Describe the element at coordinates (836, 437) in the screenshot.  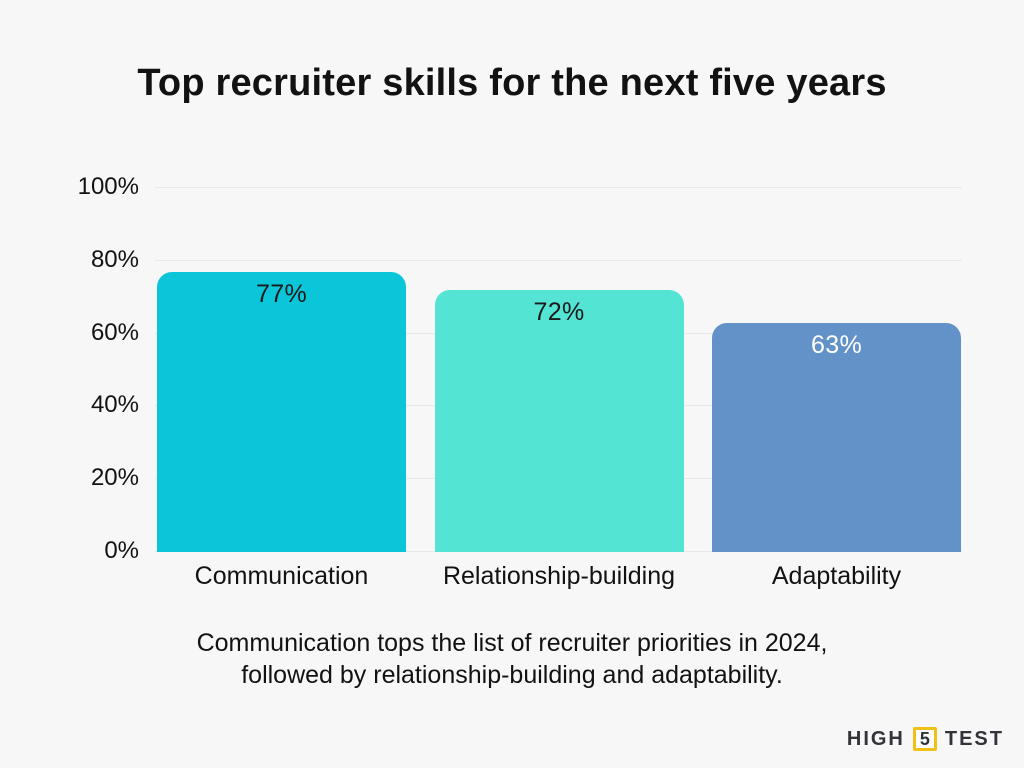
I see `bar-adaptability: 63%` at that location.